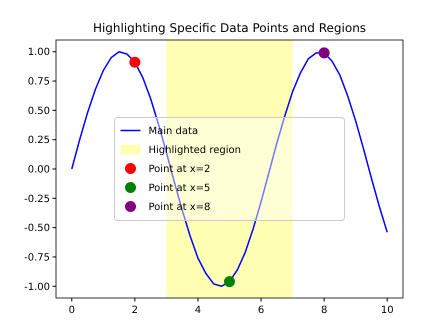 The image size is (448, 336). Describe the element at coordinates (135, 310) in the screenshot. I see `x-tick-label: 2` at that location.